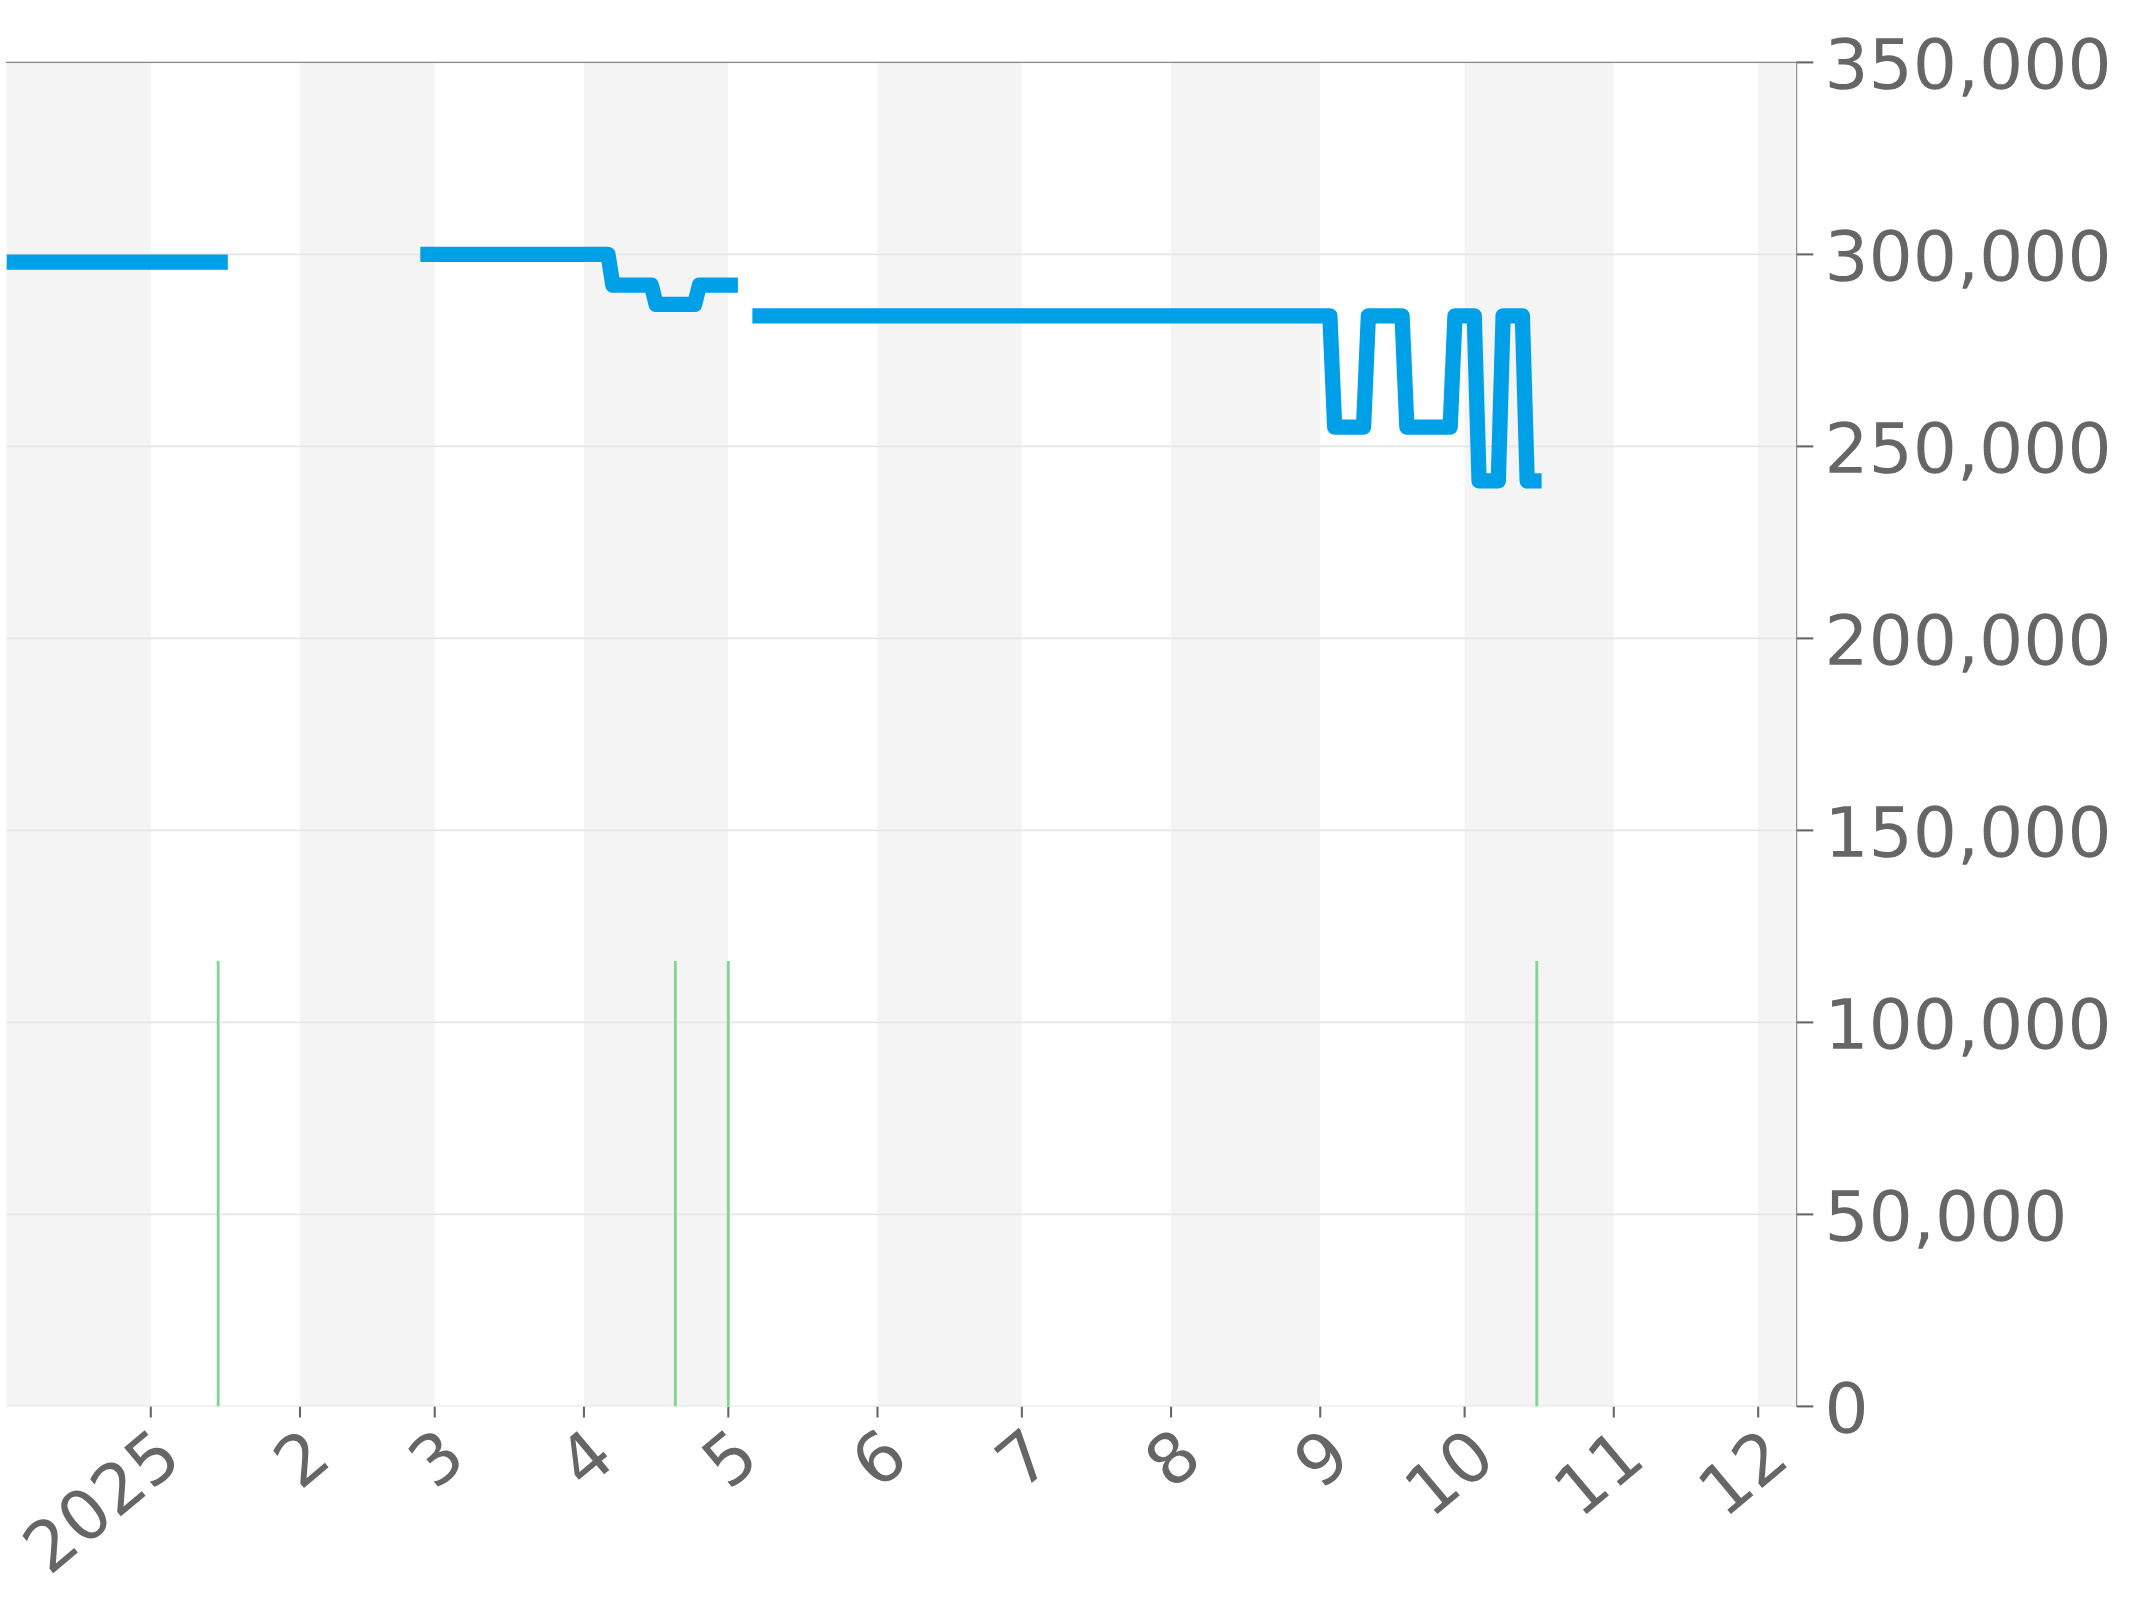 This screenshot has height=1600, width=2144. I want to click on y-tick-label: 250,000, so click(1968, 451).